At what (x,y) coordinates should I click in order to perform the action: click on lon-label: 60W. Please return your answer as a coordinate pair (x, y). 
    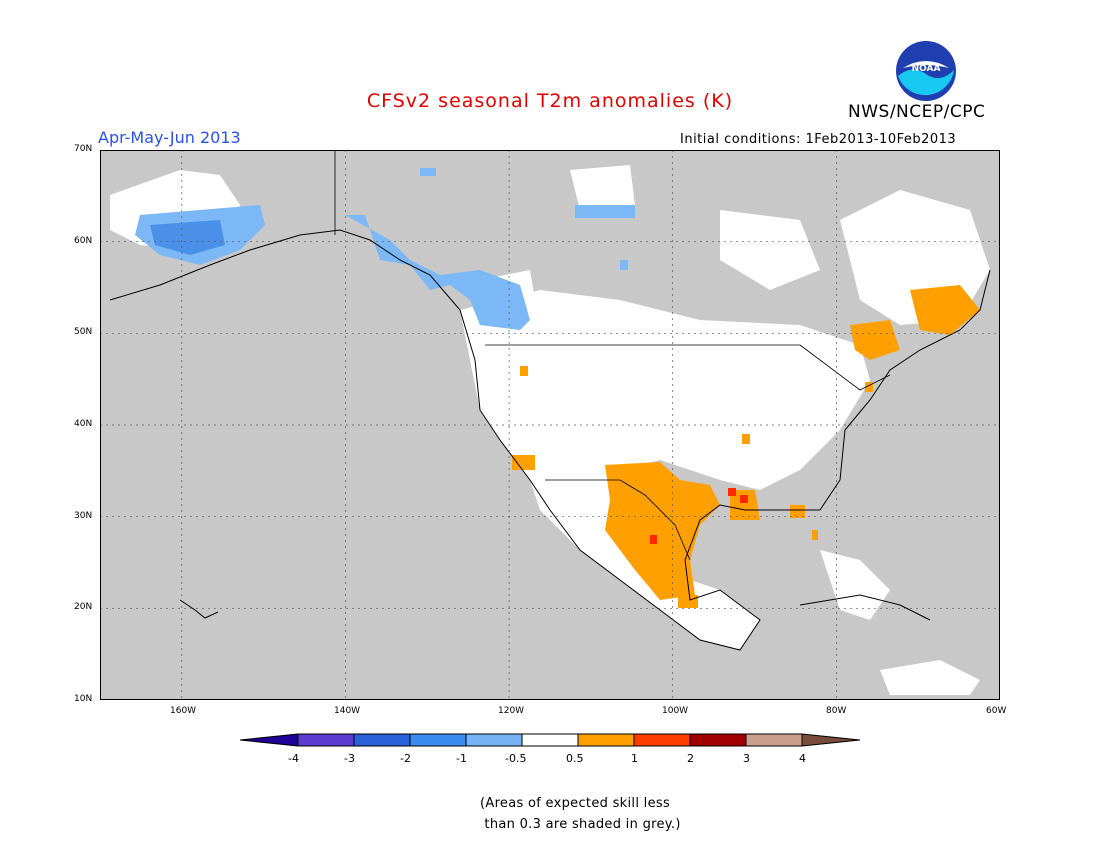
    Looking at the image, I should click on (996, 711).